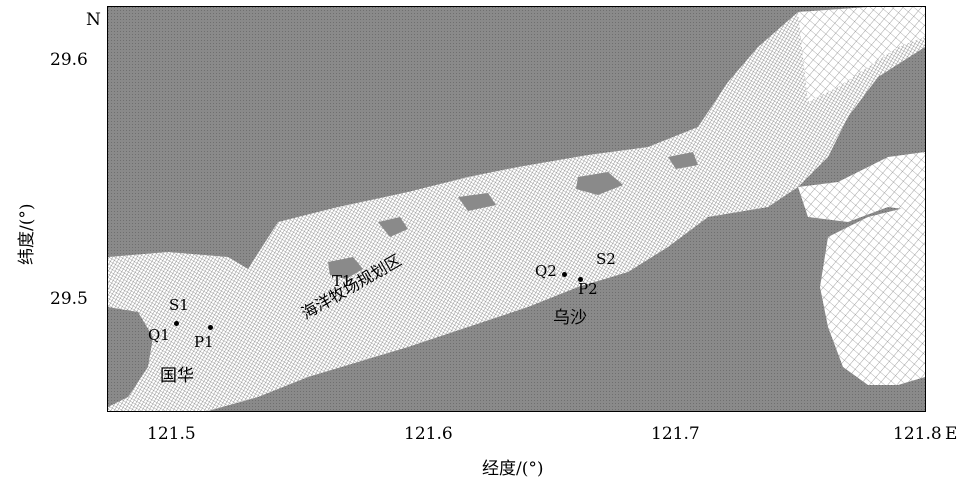 This screenshot has width=968, height=479. I want to click on east-strip-mesh, so click(861, 187).